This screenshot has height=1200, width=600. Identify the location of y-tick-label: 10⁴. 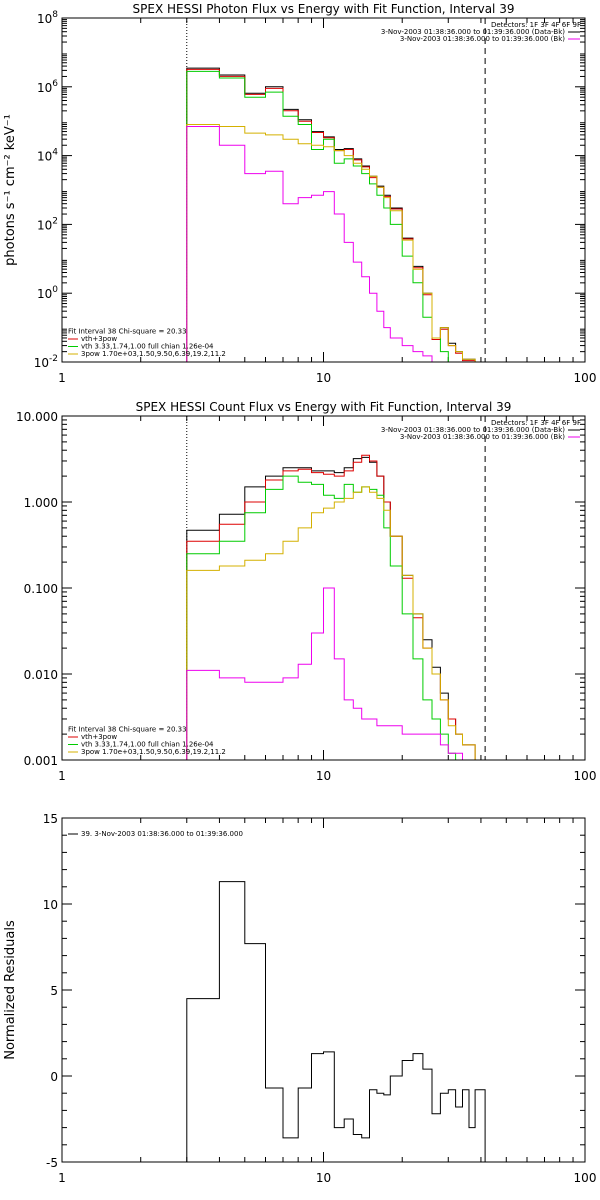
(47, 156).